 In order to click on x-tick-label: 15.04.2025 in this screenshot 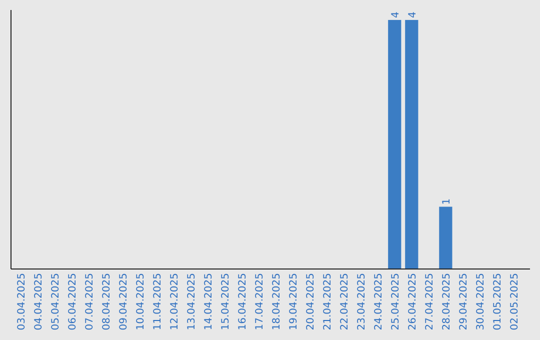, I will do `click(226, 301)`.